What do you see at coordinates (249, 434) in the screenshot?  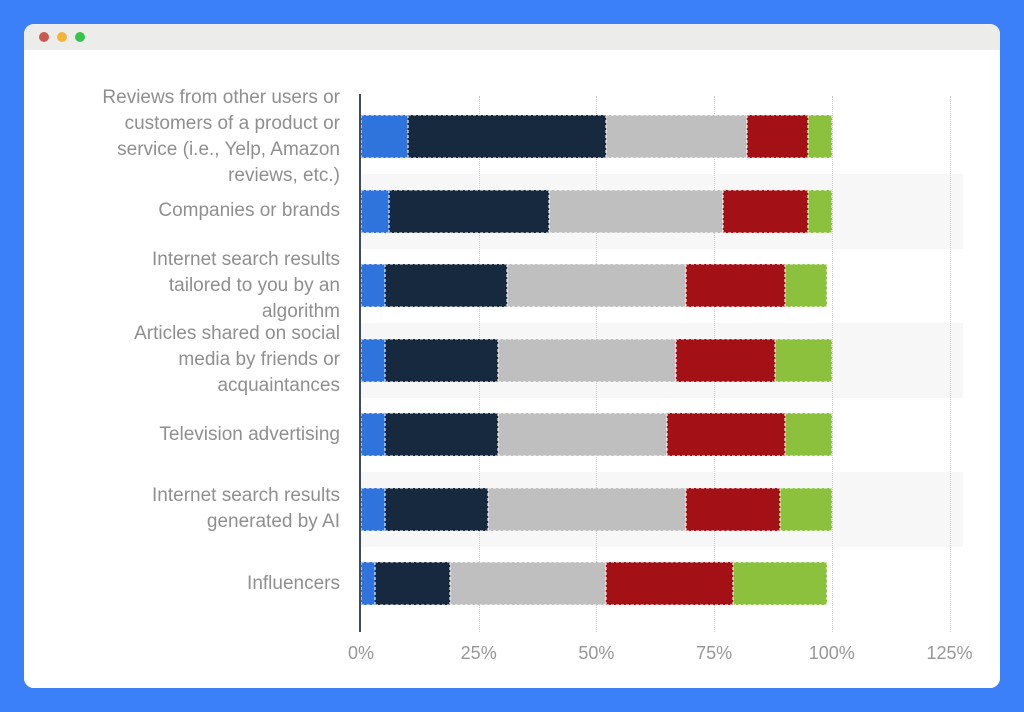 I see `category-label-text: Television advertising` at bounding box center [249, 434].